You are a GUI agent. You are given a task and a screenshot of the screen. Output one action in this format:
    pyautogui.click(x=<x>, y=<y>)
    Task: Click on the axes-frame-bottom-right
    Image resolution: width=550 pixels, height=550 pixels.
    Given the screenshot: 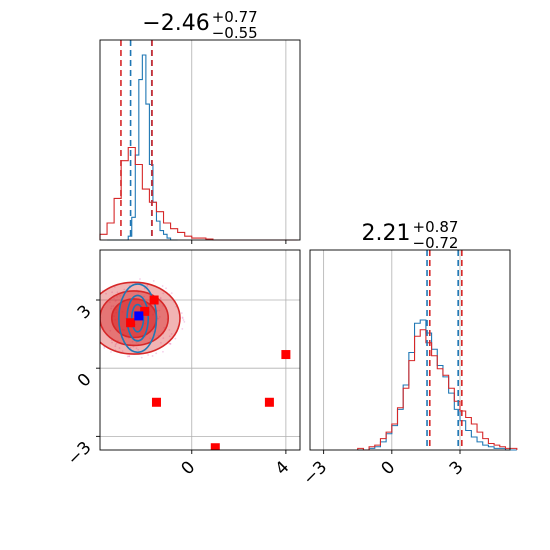 What is the action you would take?
    pyautogui.click(x=410, y=350)
    